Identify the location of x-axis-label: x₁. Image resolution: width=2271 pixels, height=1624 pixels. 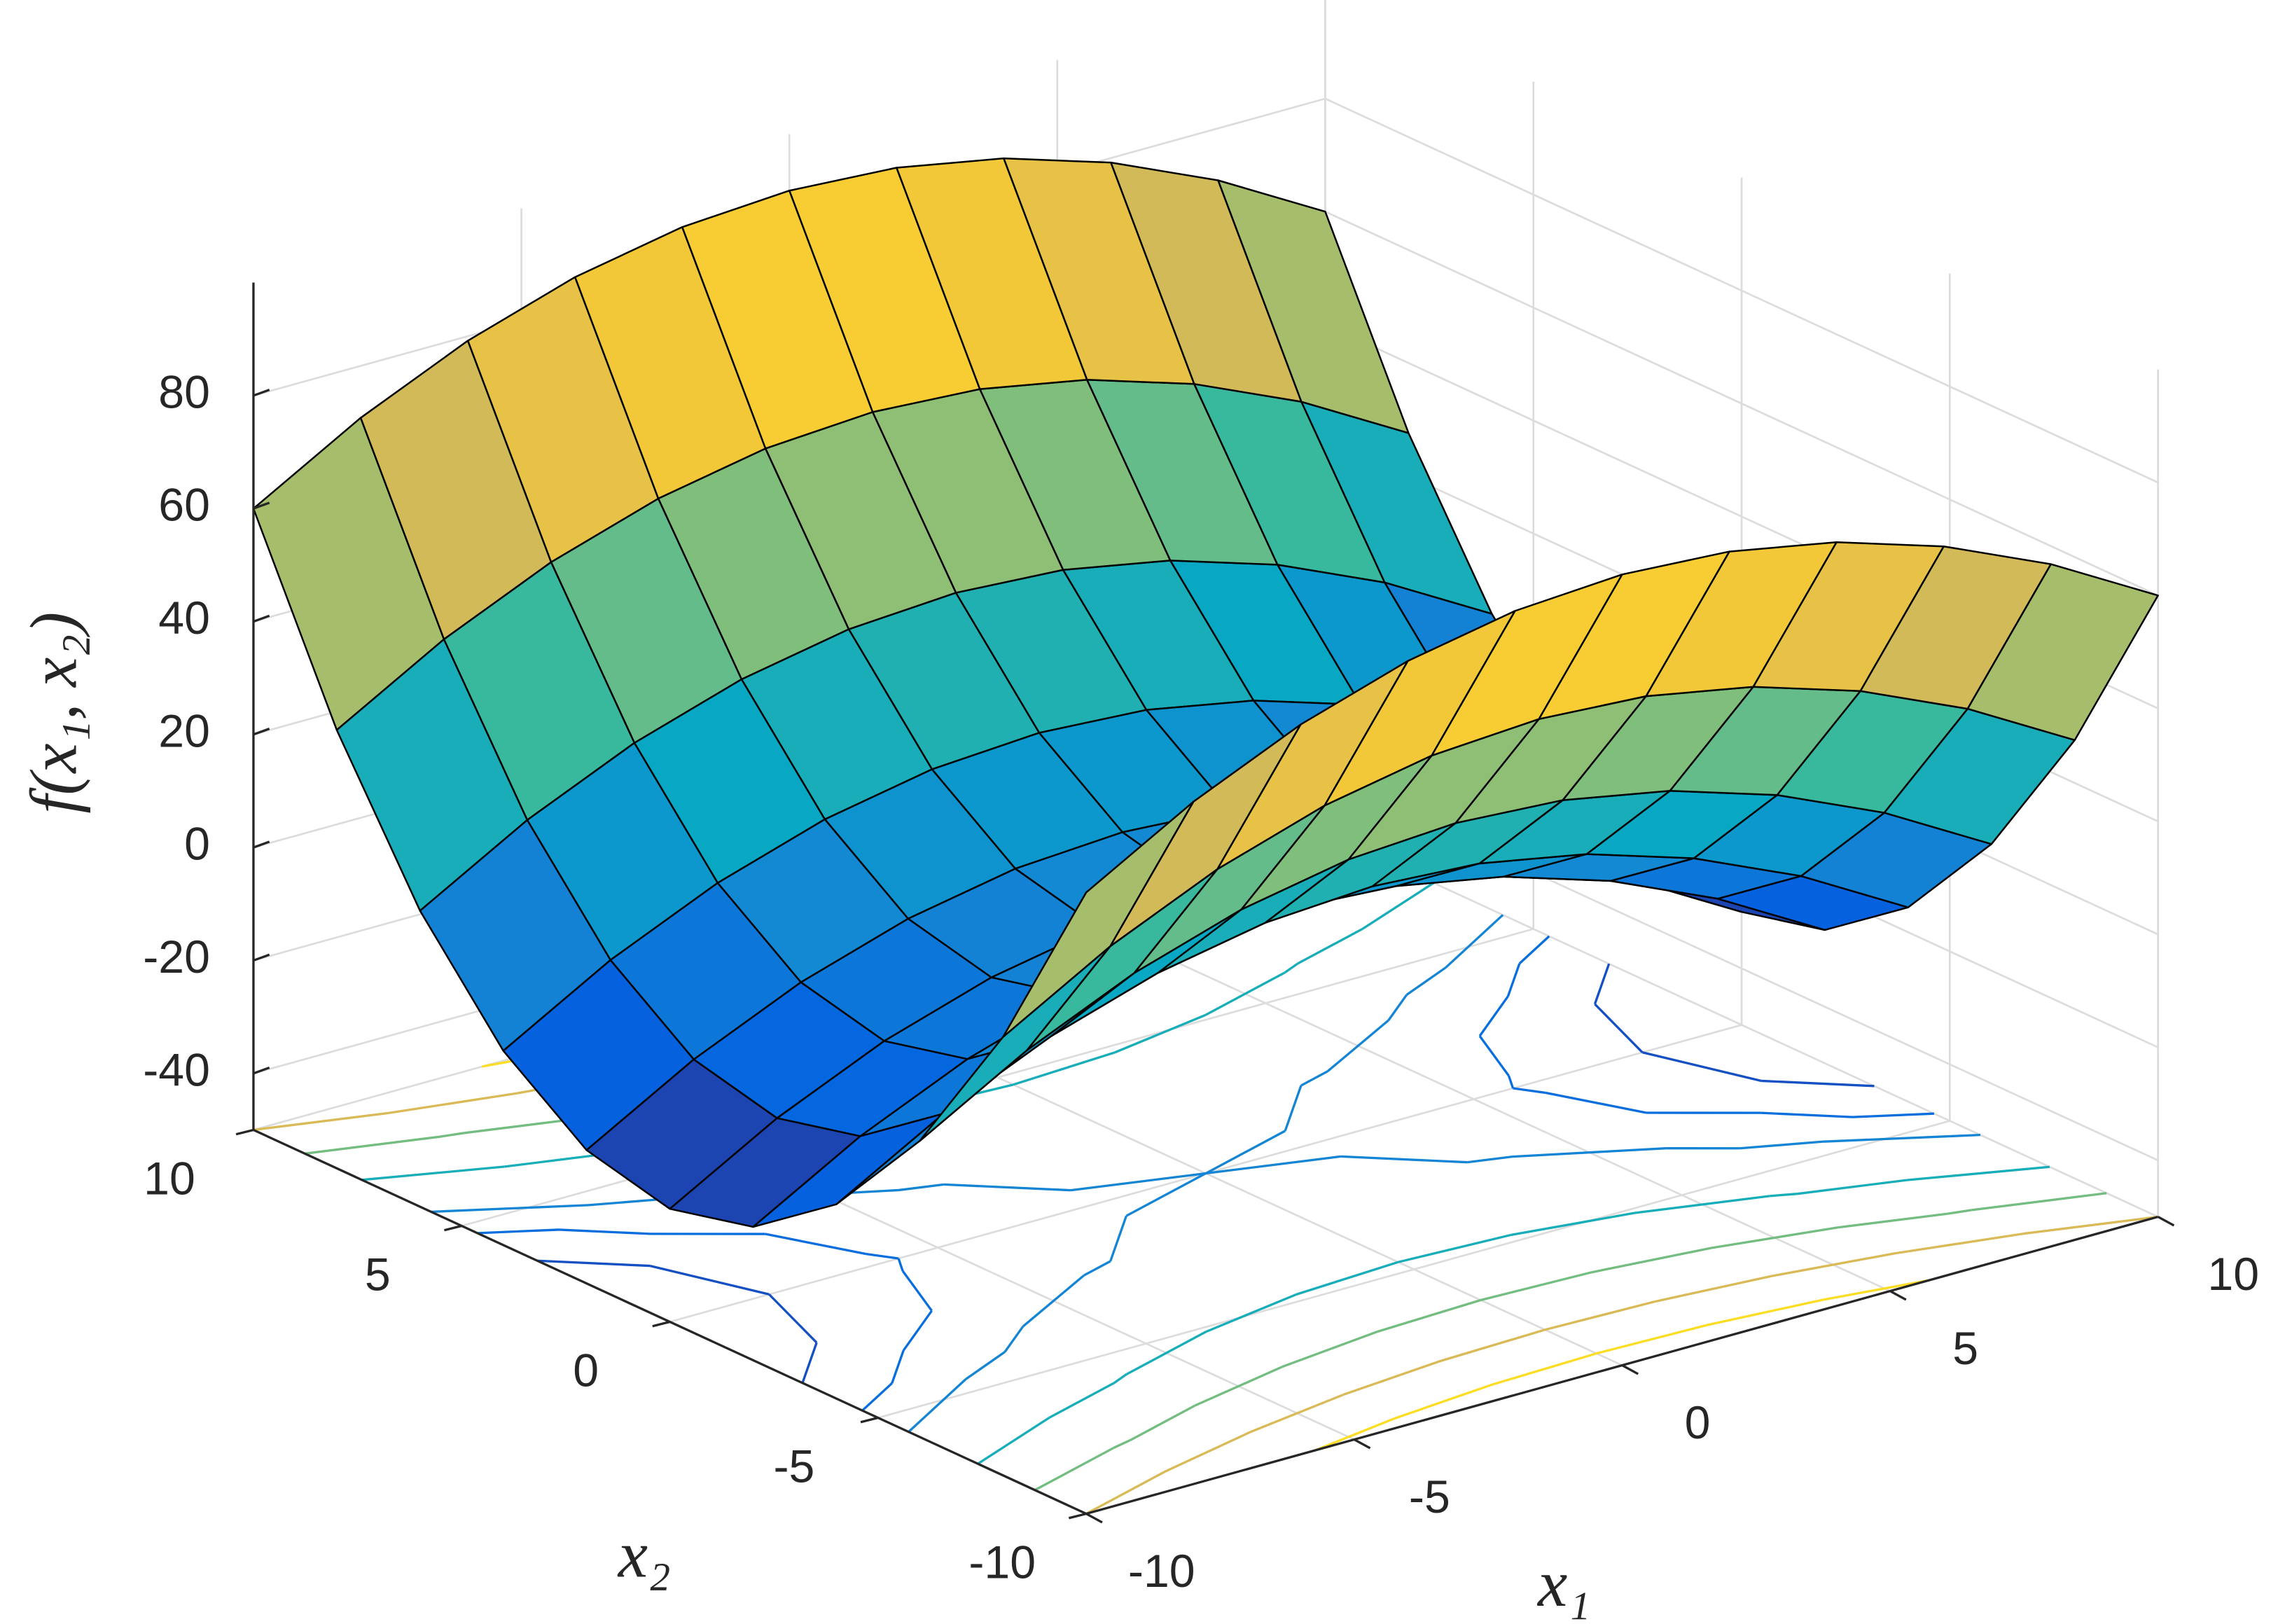
(1563, 1583).